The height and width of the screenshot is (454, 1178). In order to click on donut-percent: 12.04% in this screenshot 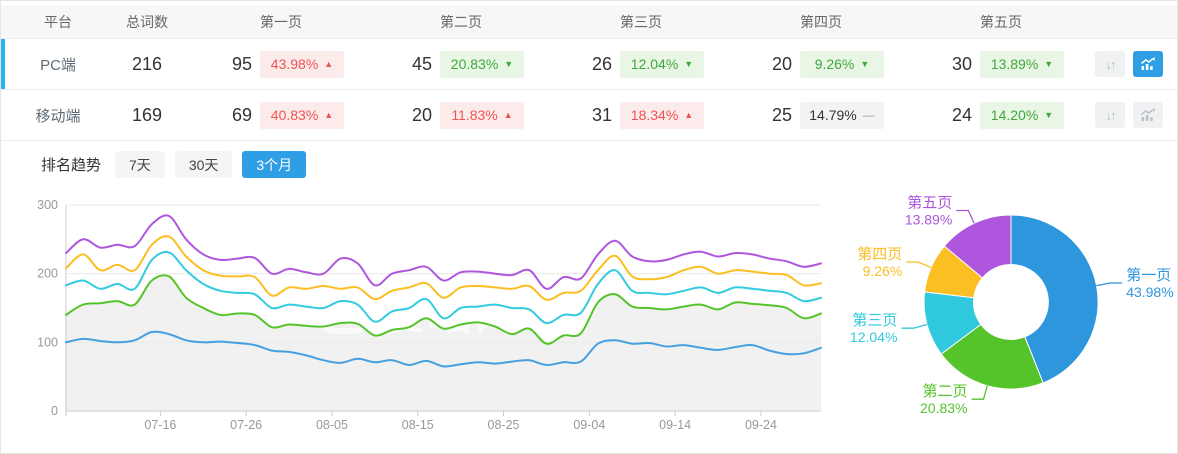, I will do `click(873, 337)`.